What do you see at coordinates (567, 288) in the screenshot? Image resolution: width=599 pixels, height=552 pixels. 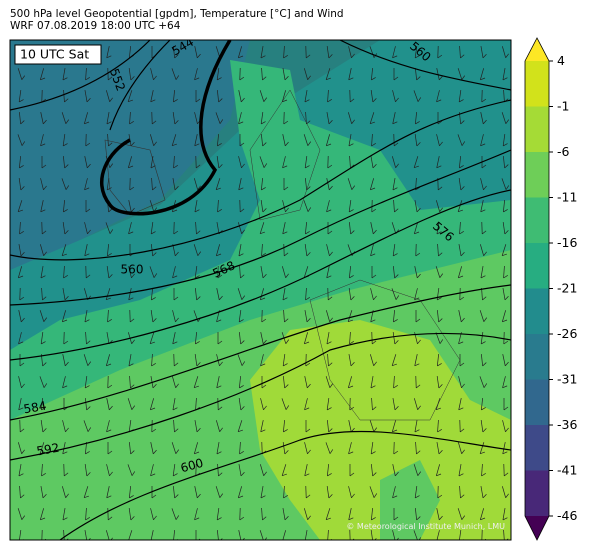 I see `colorbar-tick-label: -21` at bounding box center [567, 288].